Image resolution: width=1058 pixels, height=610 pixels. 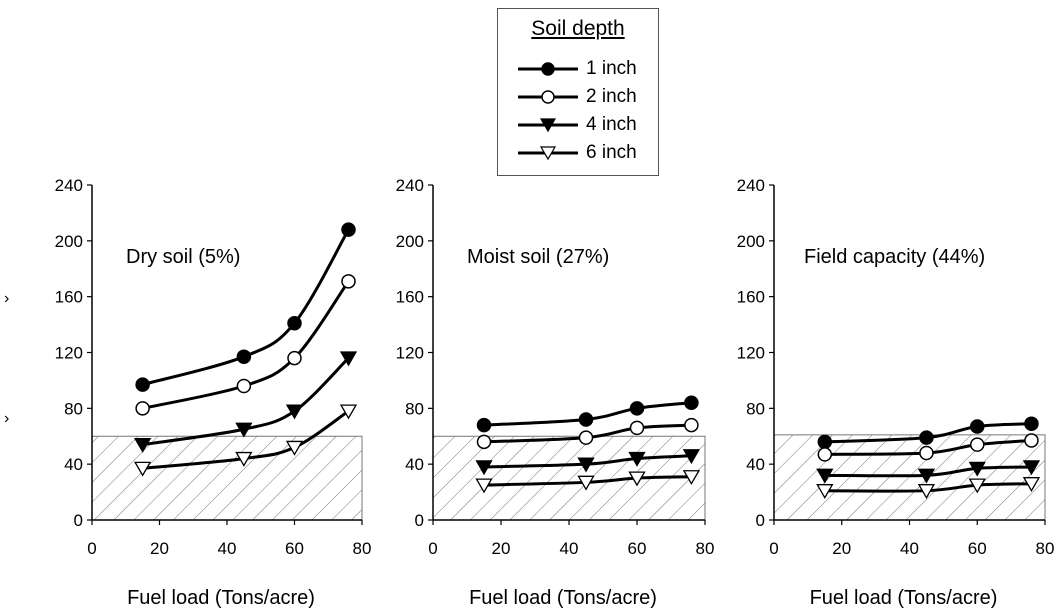 I want to click on legend-item-2inch: 2 inch, so click(x=586, y=97).